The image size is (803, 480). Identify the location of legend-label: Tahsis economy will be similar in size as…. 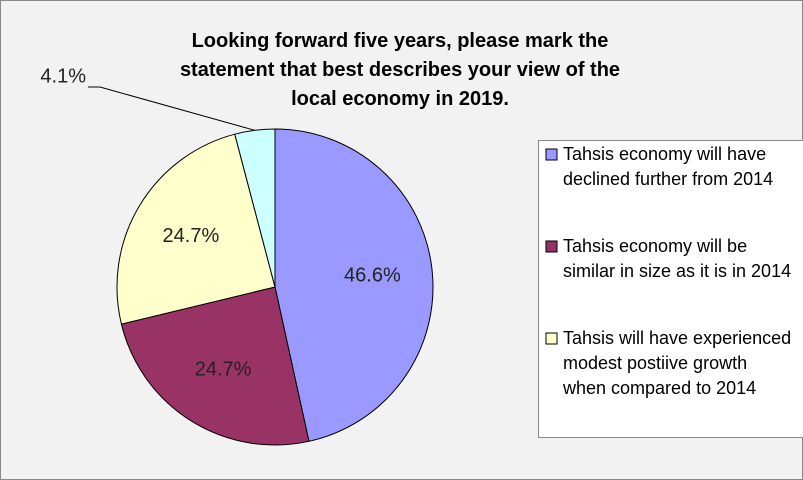
(677, 258).